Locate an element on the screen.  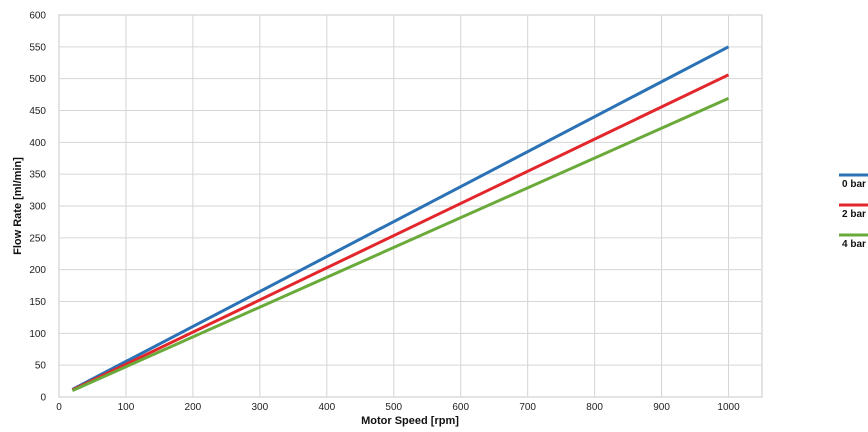
legend-label: 4 bar is located at coordinates (854, 244).